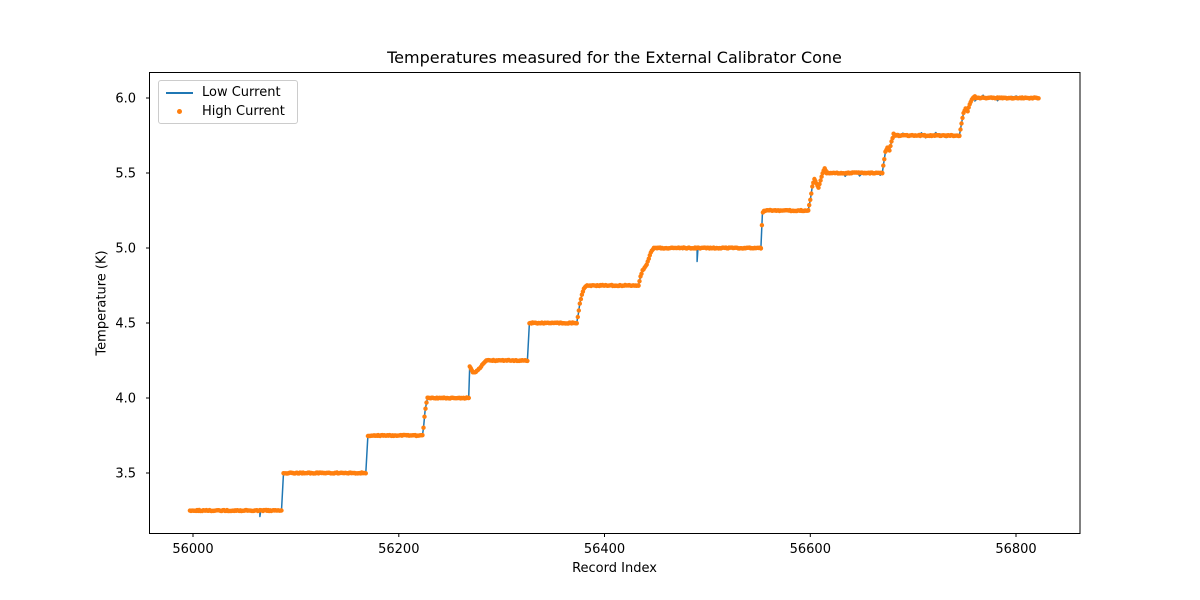  What do you see at coordinates (604, 549) in the screenshot?
I see `x-tick-label: 56400` at bounding box center [604, 549].